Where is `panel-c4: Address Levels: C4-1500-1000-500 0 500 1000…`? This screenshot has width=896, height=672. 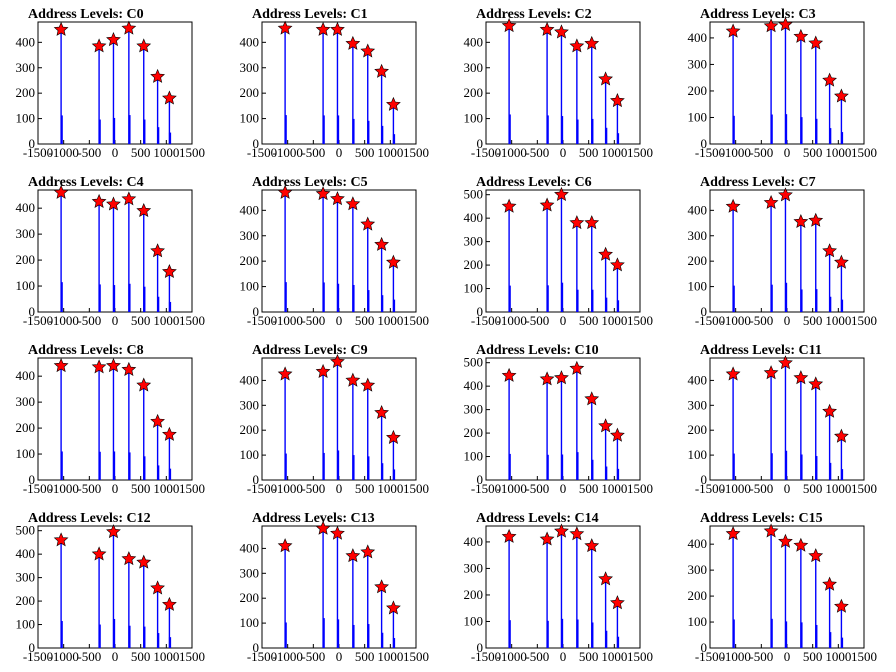 panel-c4: Address Levels: C4-1500-1000-500 0 500 1000… is located at coordinates (111, 251).